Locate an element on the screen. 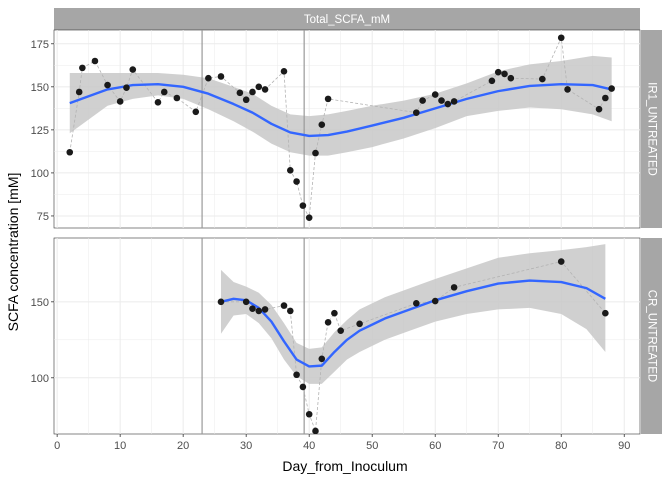 The height and width of the screenshot is (480, 672). x-tick-label: 80 is located at coordinates (561, 446).